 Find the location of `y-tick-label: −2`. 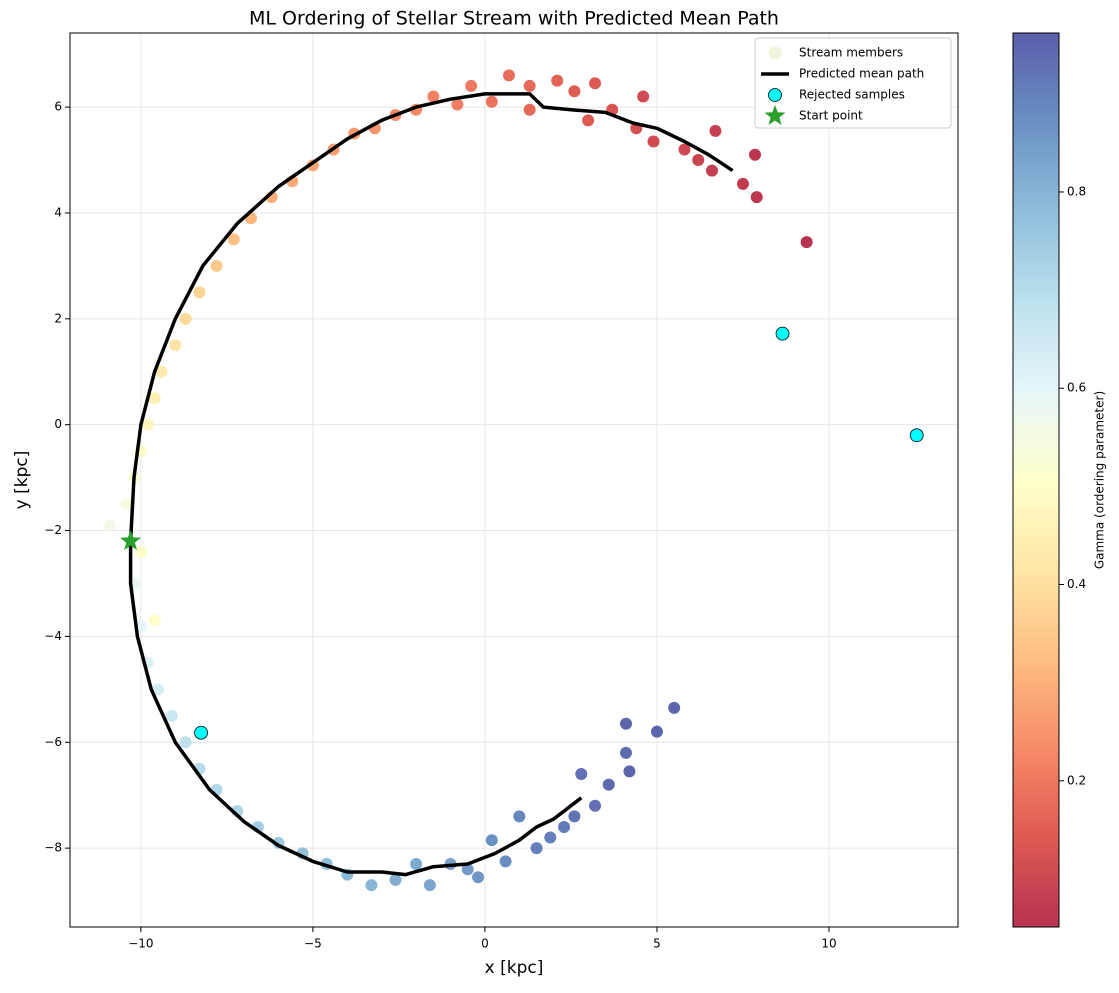

y-tick-label: −2 is located at coordinates (53, 530).